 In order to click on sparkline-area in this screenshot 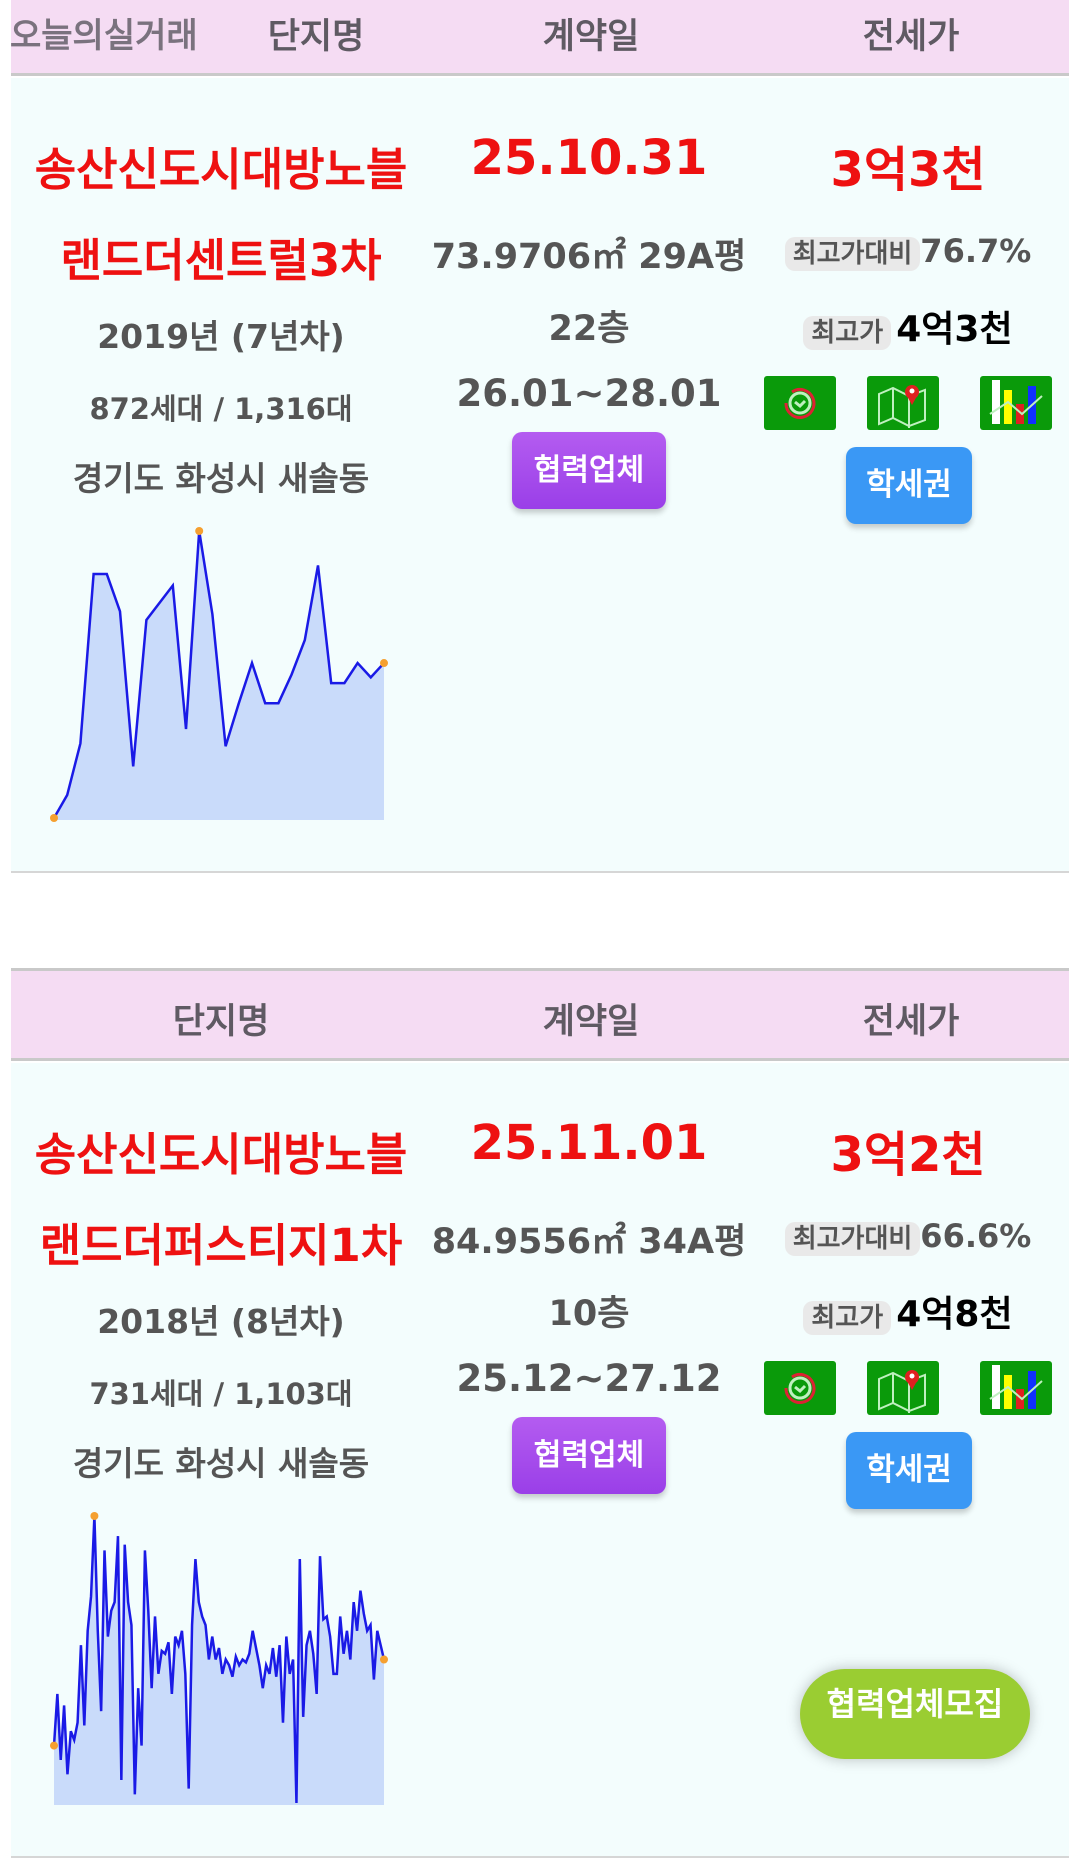, I will do `click(219, 675)`.